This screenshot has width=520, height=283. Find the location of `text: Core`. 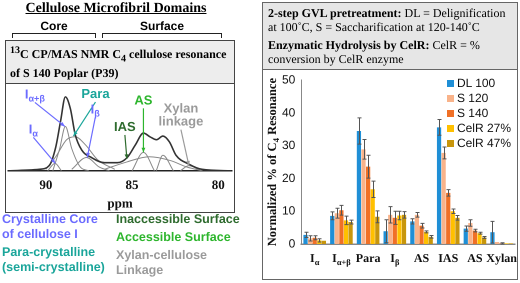

text: Core is located at coordinates (54, 26).